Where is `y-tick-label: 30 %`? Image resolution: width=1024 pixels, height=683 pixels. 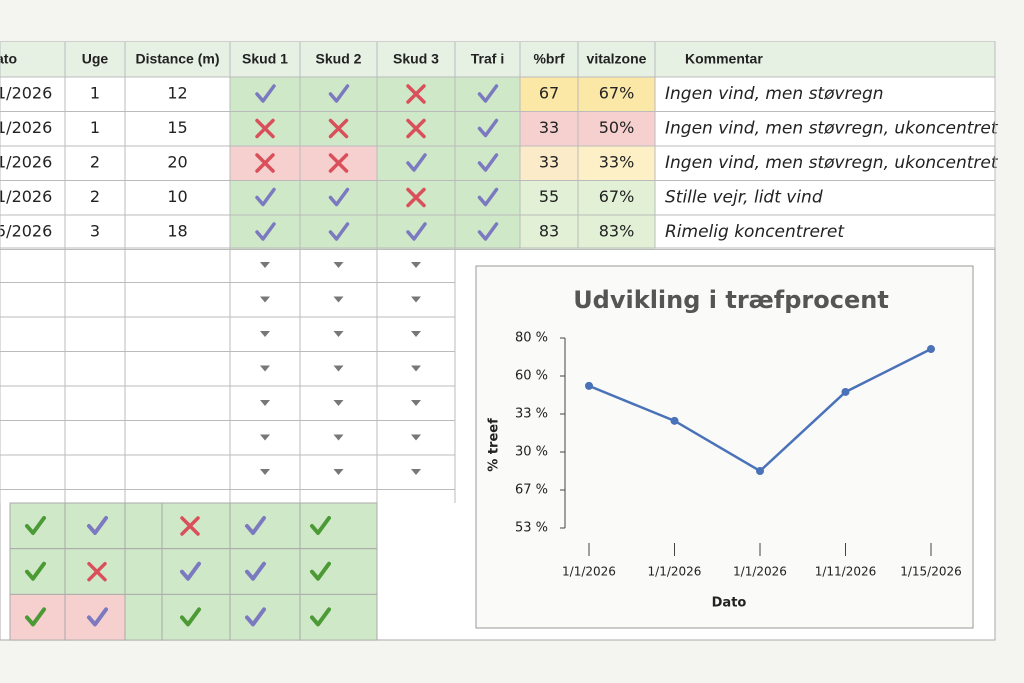
y-tick-label: 30 % is located at coordinates (531, 452).